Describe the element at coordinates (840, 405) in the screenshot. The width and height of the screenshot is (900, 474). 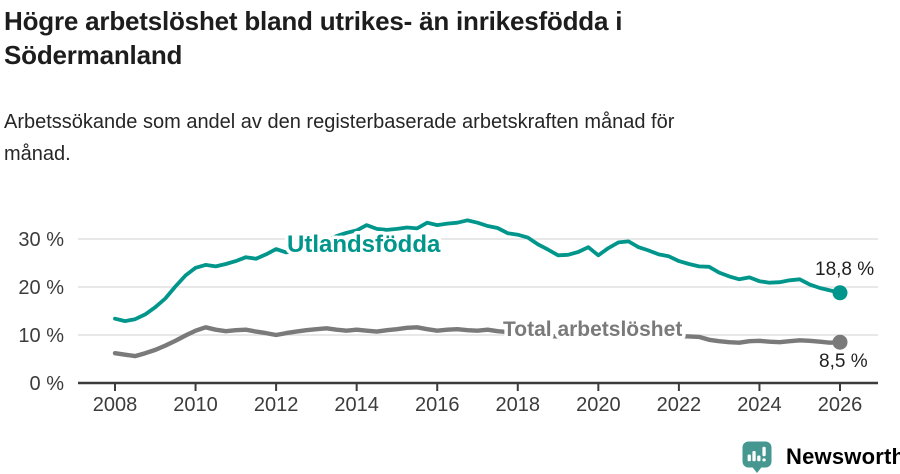
I see `x-axis-label: 2026` at that location.